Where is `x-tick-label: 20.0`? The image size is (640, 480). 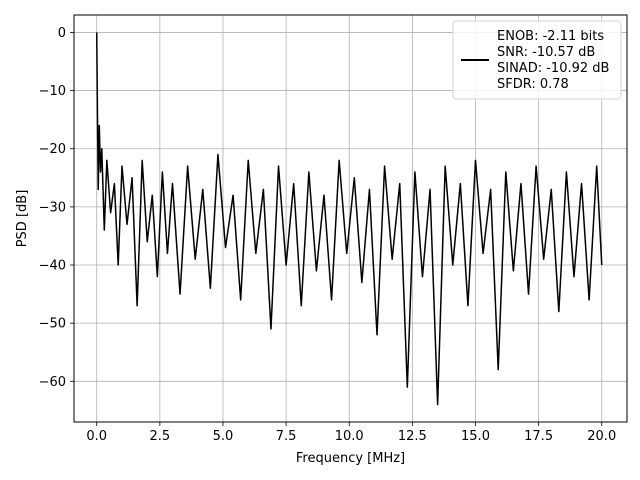 x-tick-label: 20.0 is located at coordinates (601, 436).